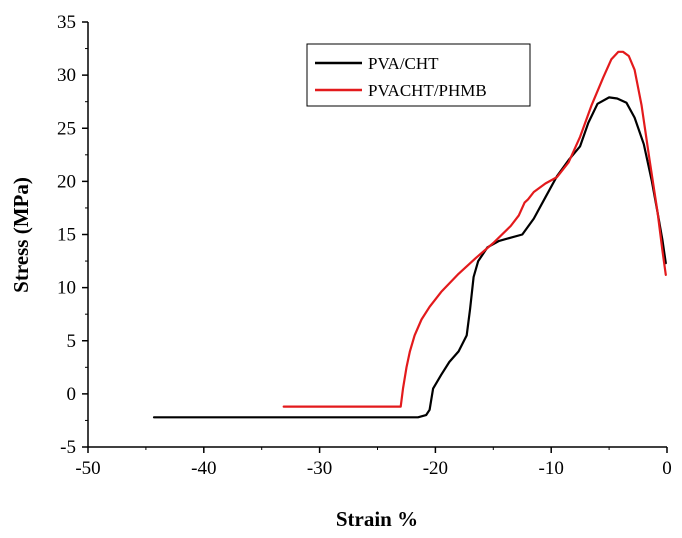 The width and height of the screenshot is (682, 538). Describe the element at coordinates (403, 63) in the screenshot. I see `legend-label-pva-cht: PVA/CHT` at that location.